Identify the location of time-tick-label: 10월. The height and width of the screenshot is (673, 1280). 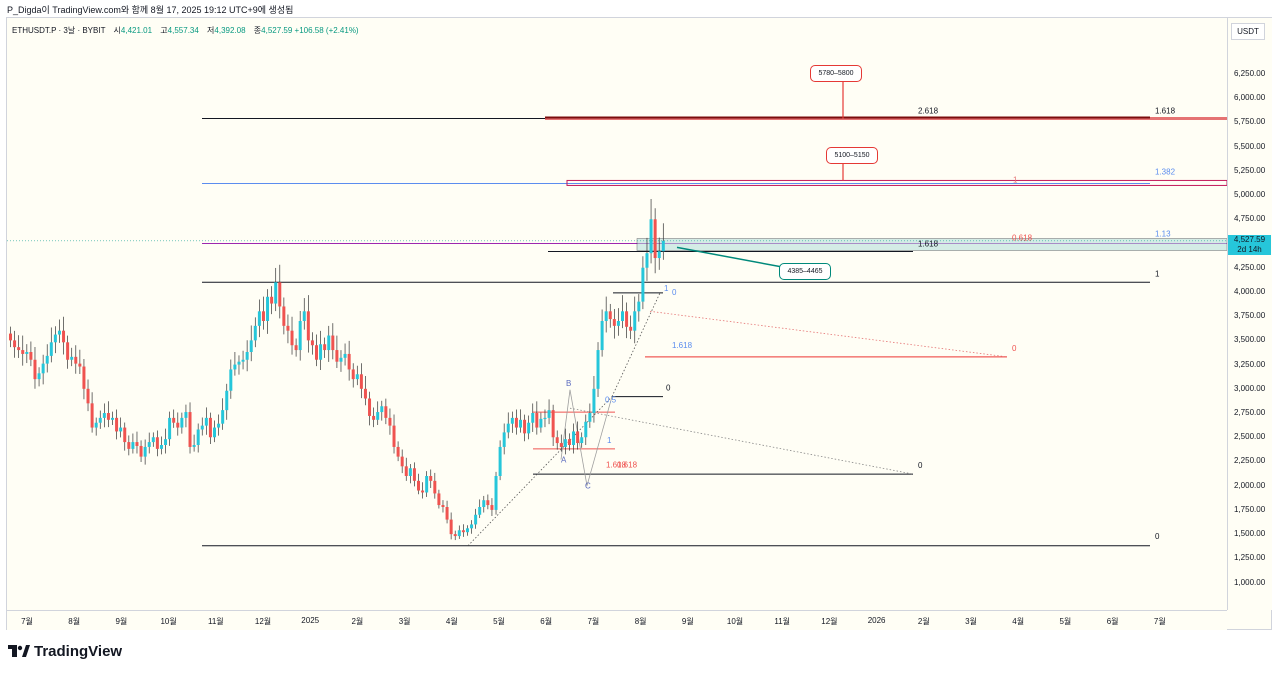
(735, 621).